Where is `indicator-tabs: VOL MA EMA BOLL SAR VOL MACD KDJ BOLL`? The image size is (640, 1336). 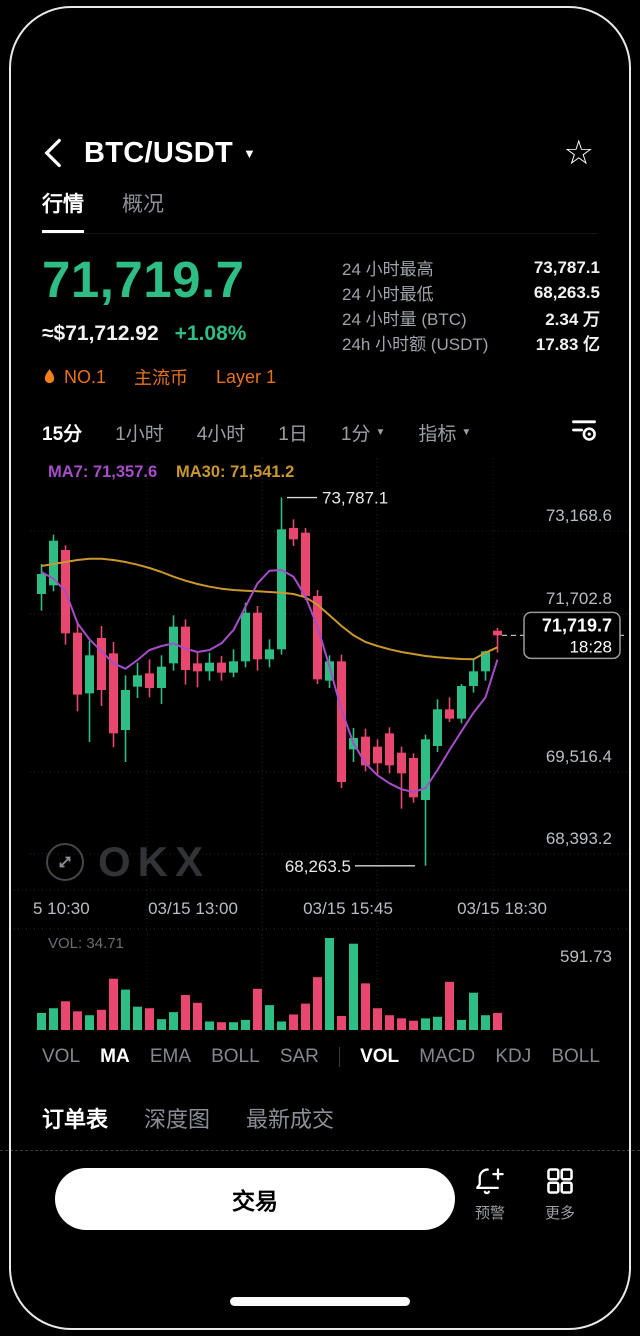
indicator-tabs: VOL MA EMA BOLL SAR VOL MACD KDJ BOLL is located at coordinates (321, 1057).